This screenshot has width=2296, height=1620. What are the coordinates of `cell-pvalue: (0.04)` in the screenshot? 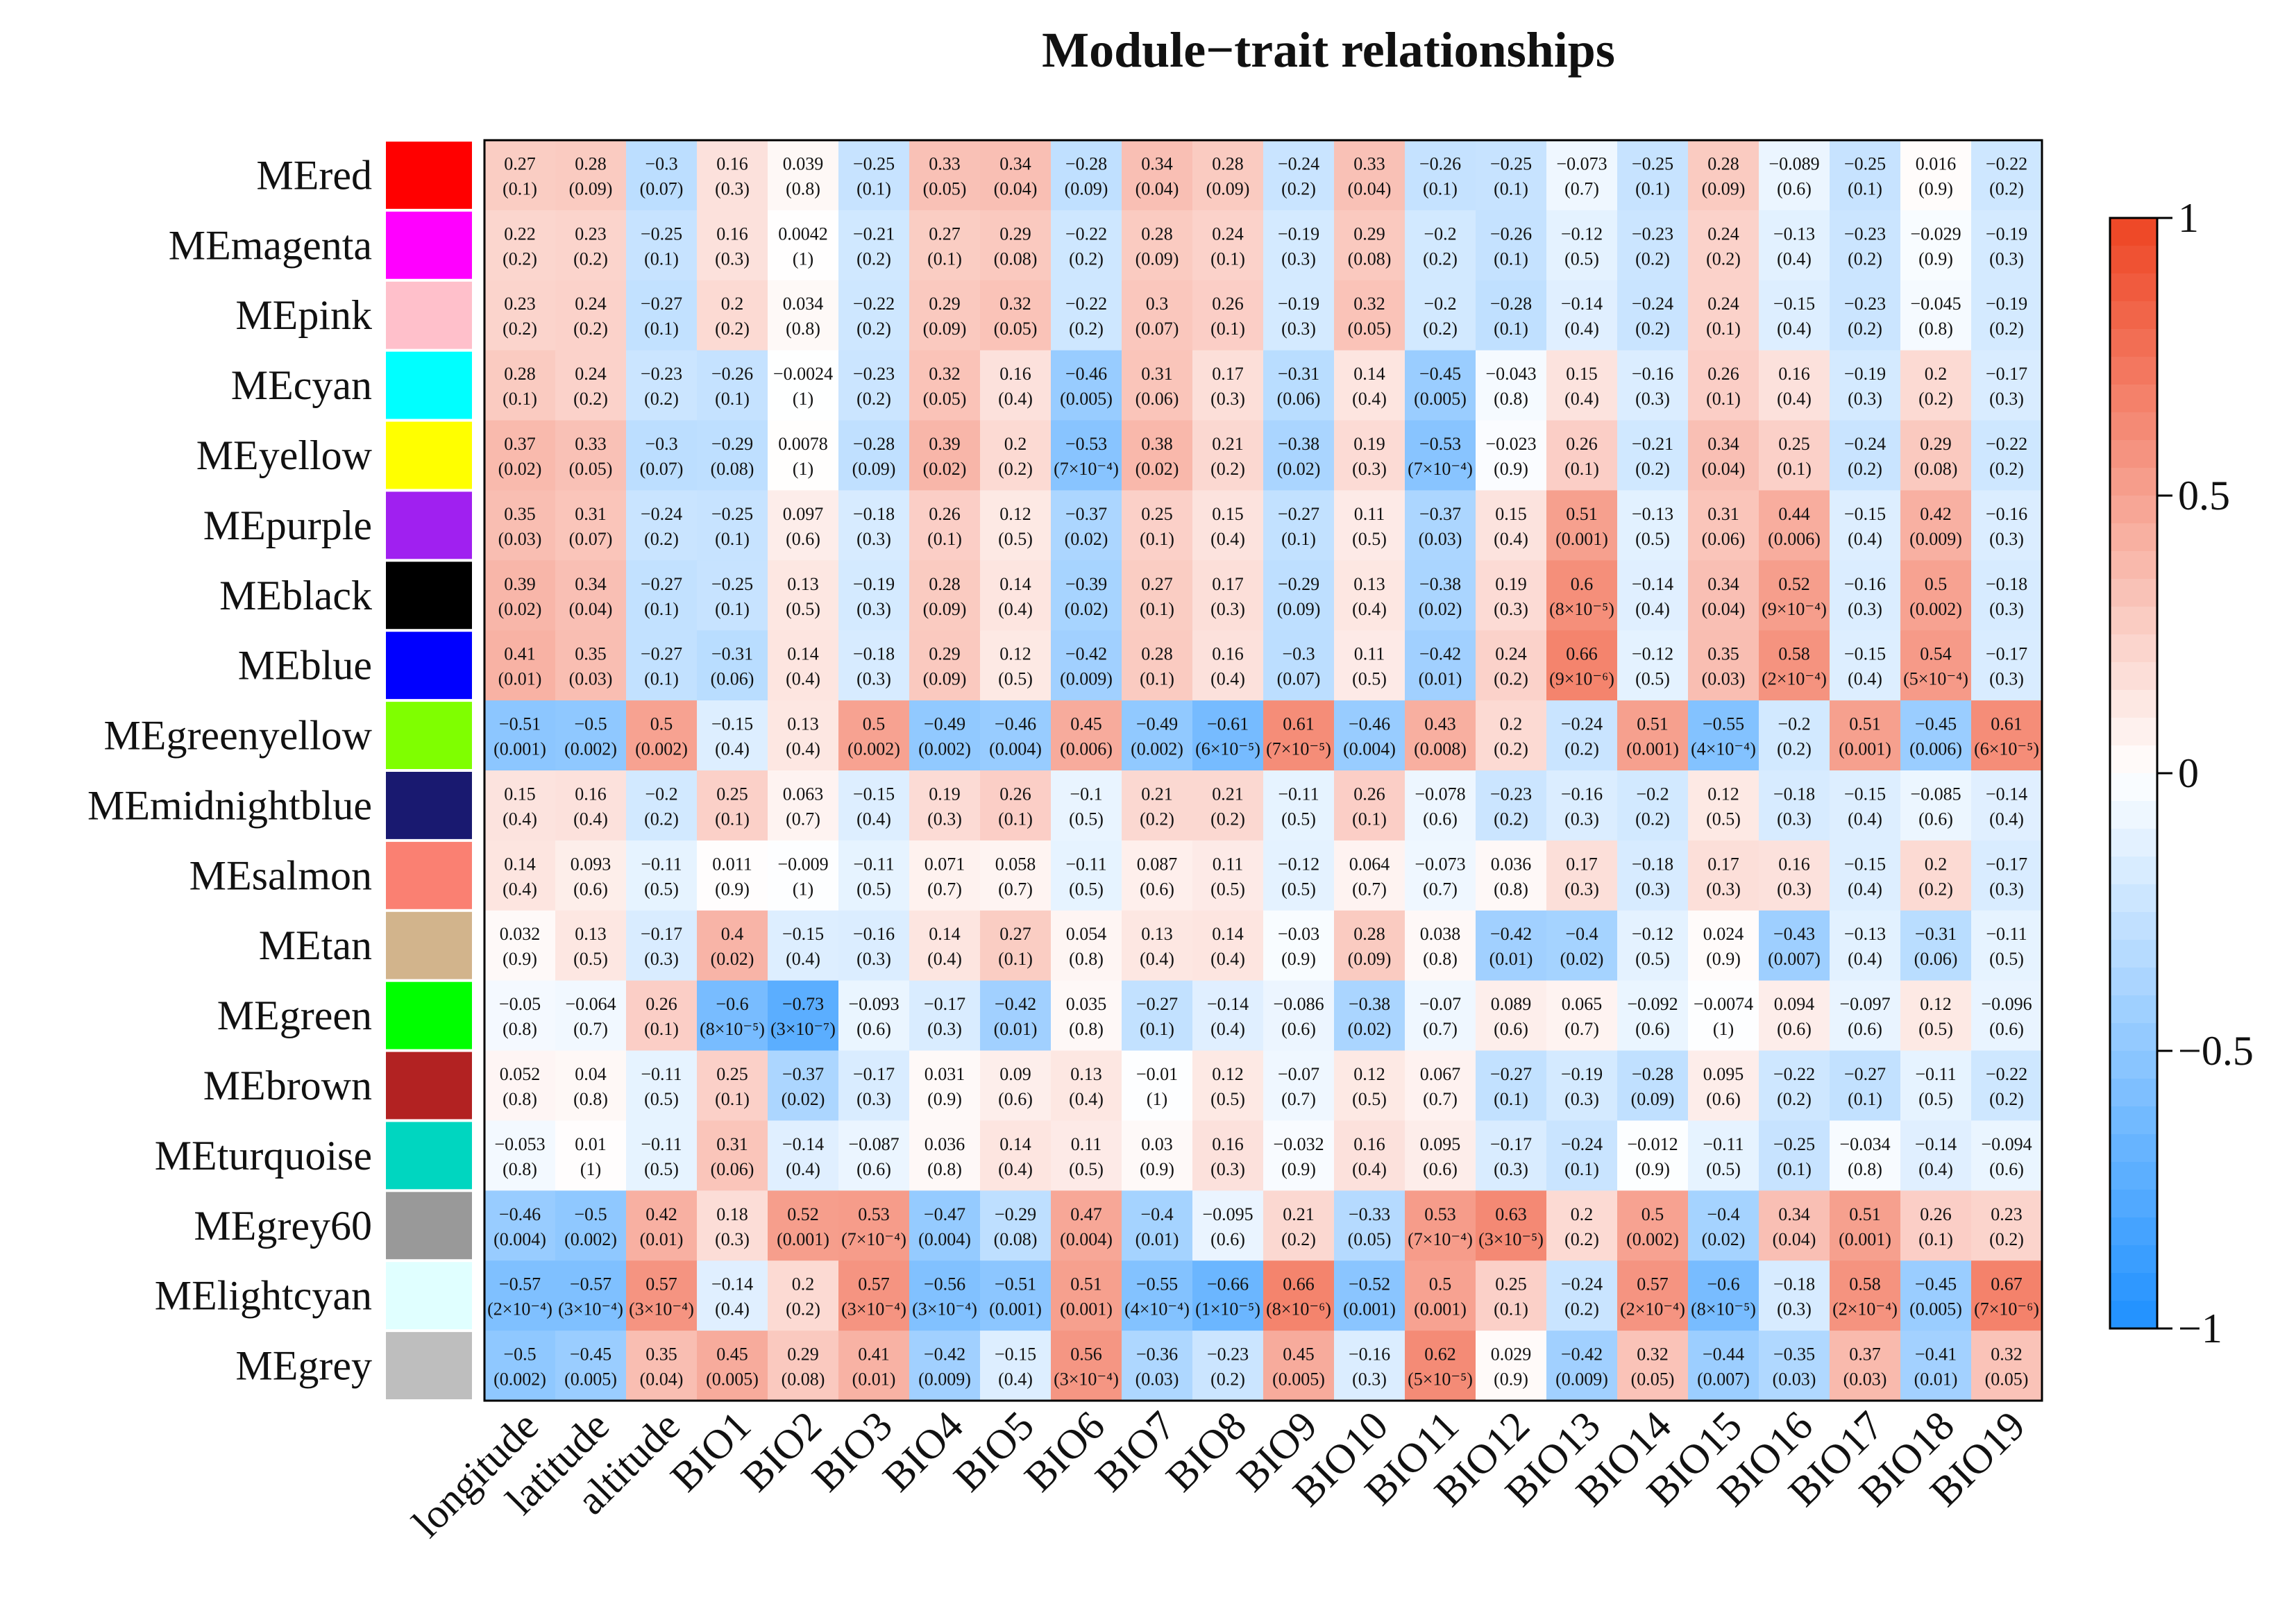 It's located at (662, 1379).